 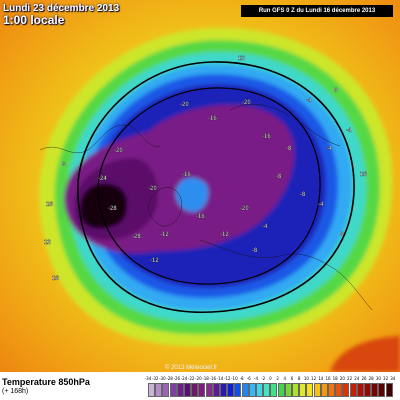 What do you see at coordinates (148, 378) in the screenshot?
I see `legend-tick-label: -34` at bounding box center [148, 378].